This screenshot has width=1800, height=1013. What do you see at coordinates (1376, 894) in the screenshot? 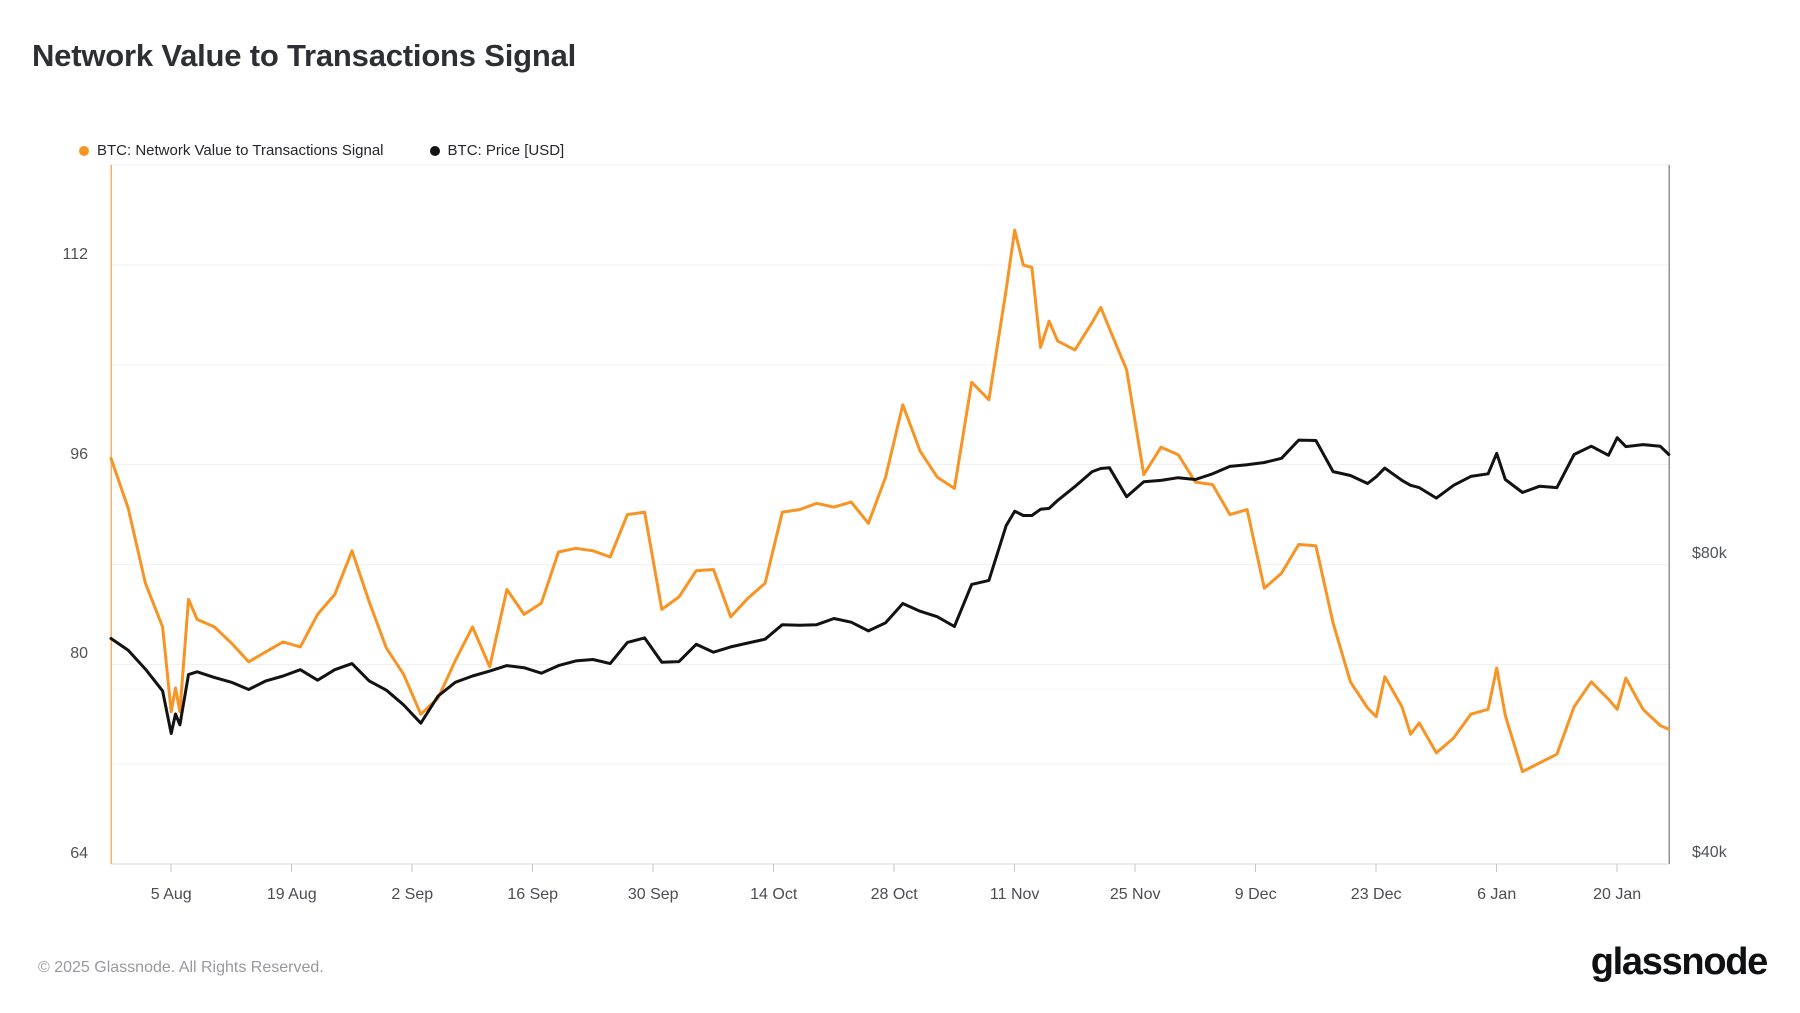
I see `x-axis-label: 23 Dec` at bounding box center [1376, 894].